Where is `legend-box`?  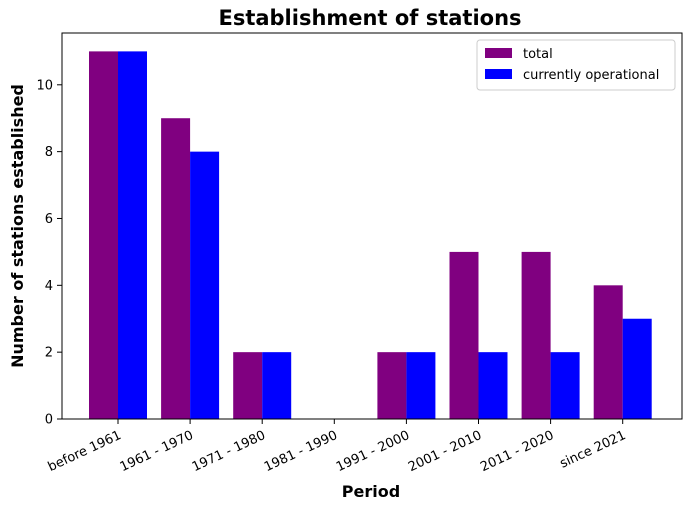 legend-box is located at coordinates (576, 65).